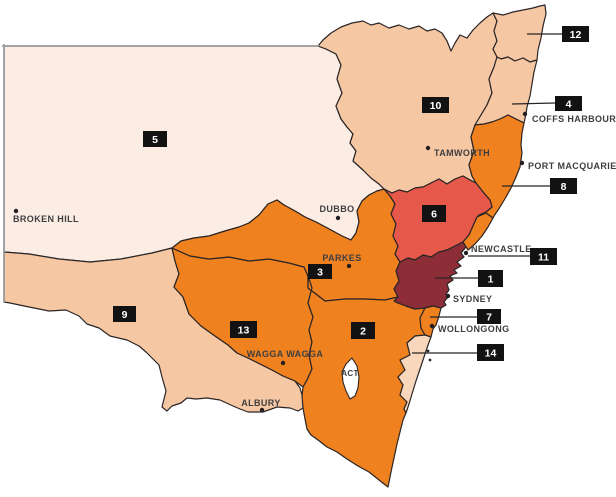  Describe the element at coordinates (572, 166) in the screenshot. I see `city-label-port-macquarie: PORT MACQUARIE` at that location.